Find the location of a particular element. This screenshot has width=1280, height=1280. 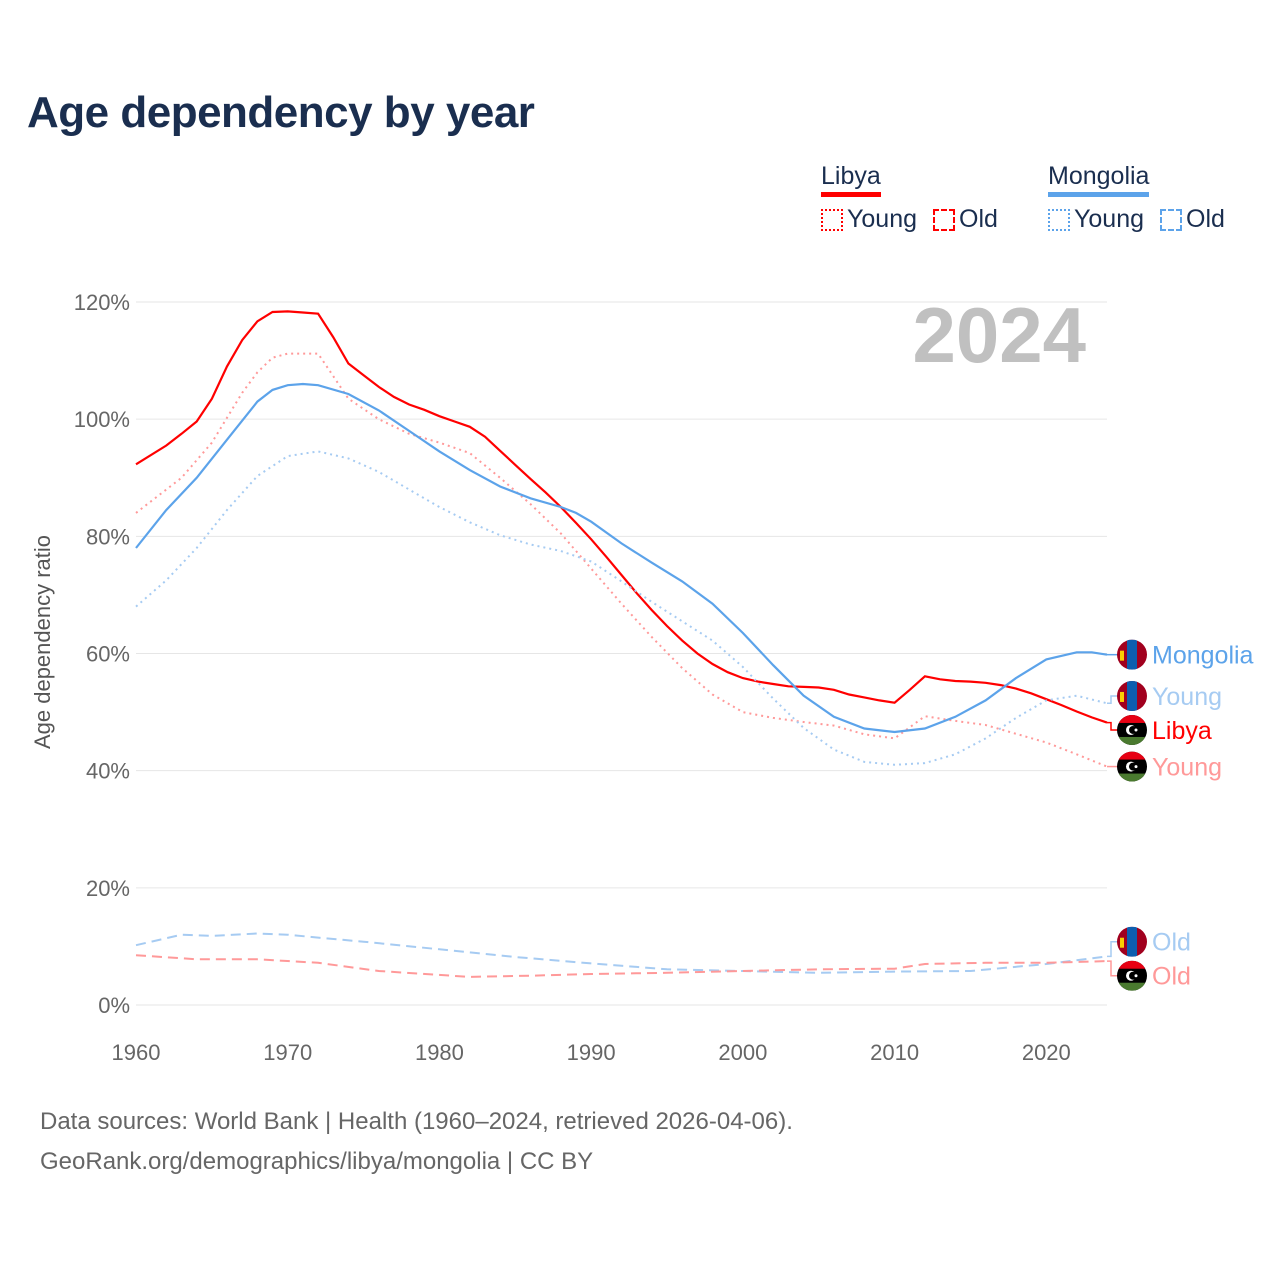

end-label-mongolia-young: Young is located at coordinates (1187, 697).